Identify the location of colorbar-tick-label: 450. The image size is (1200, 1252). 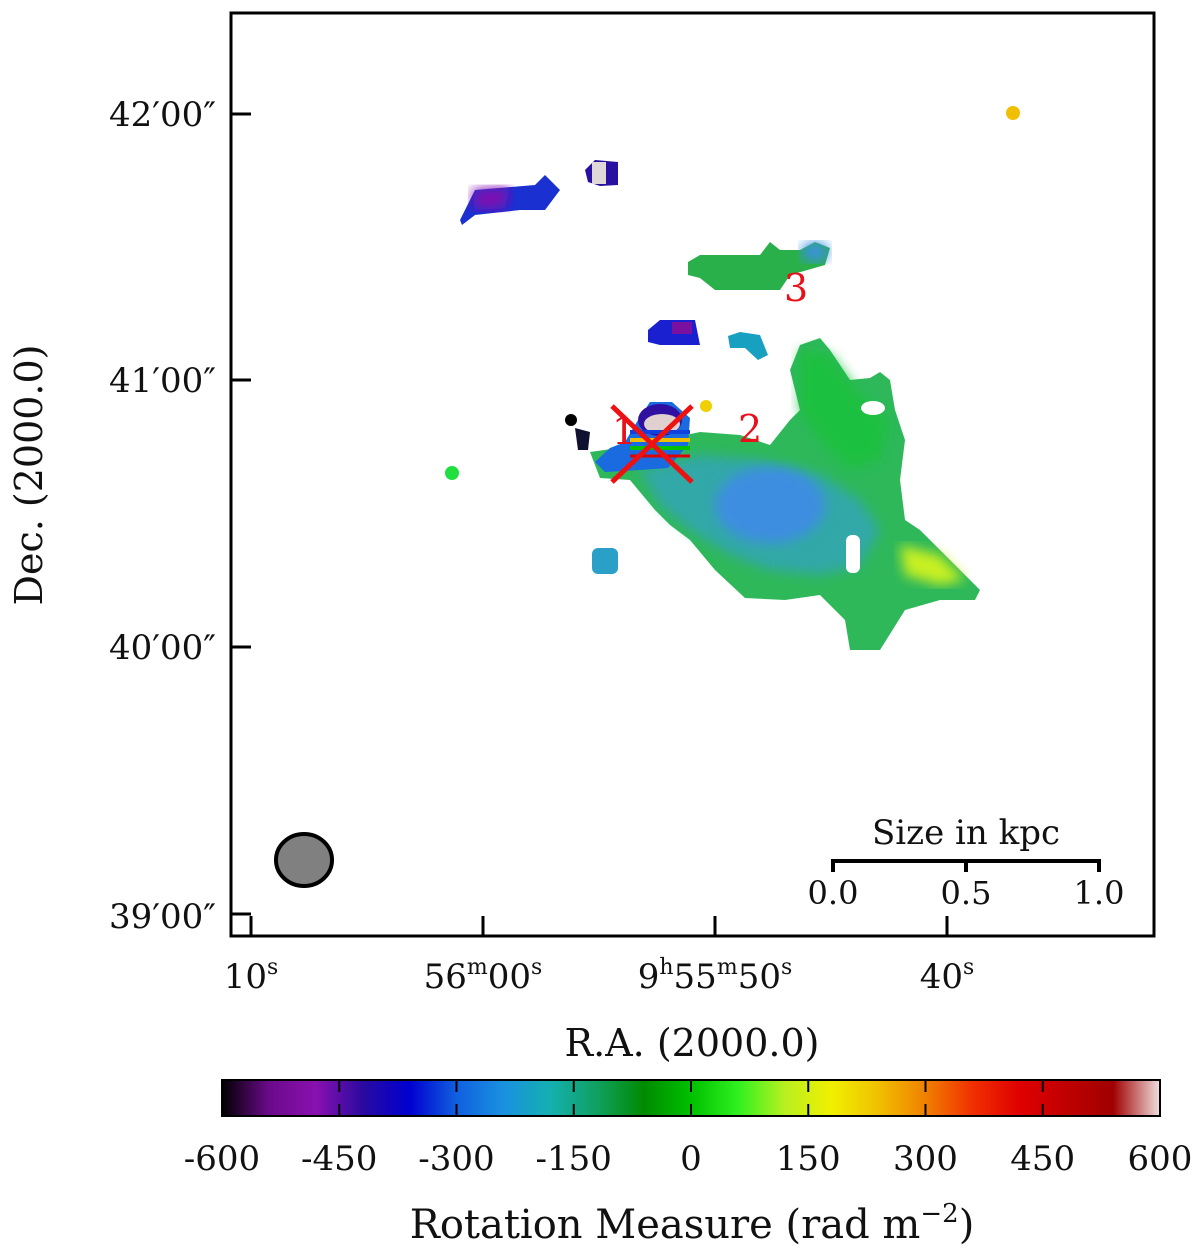
(1042, 1159).